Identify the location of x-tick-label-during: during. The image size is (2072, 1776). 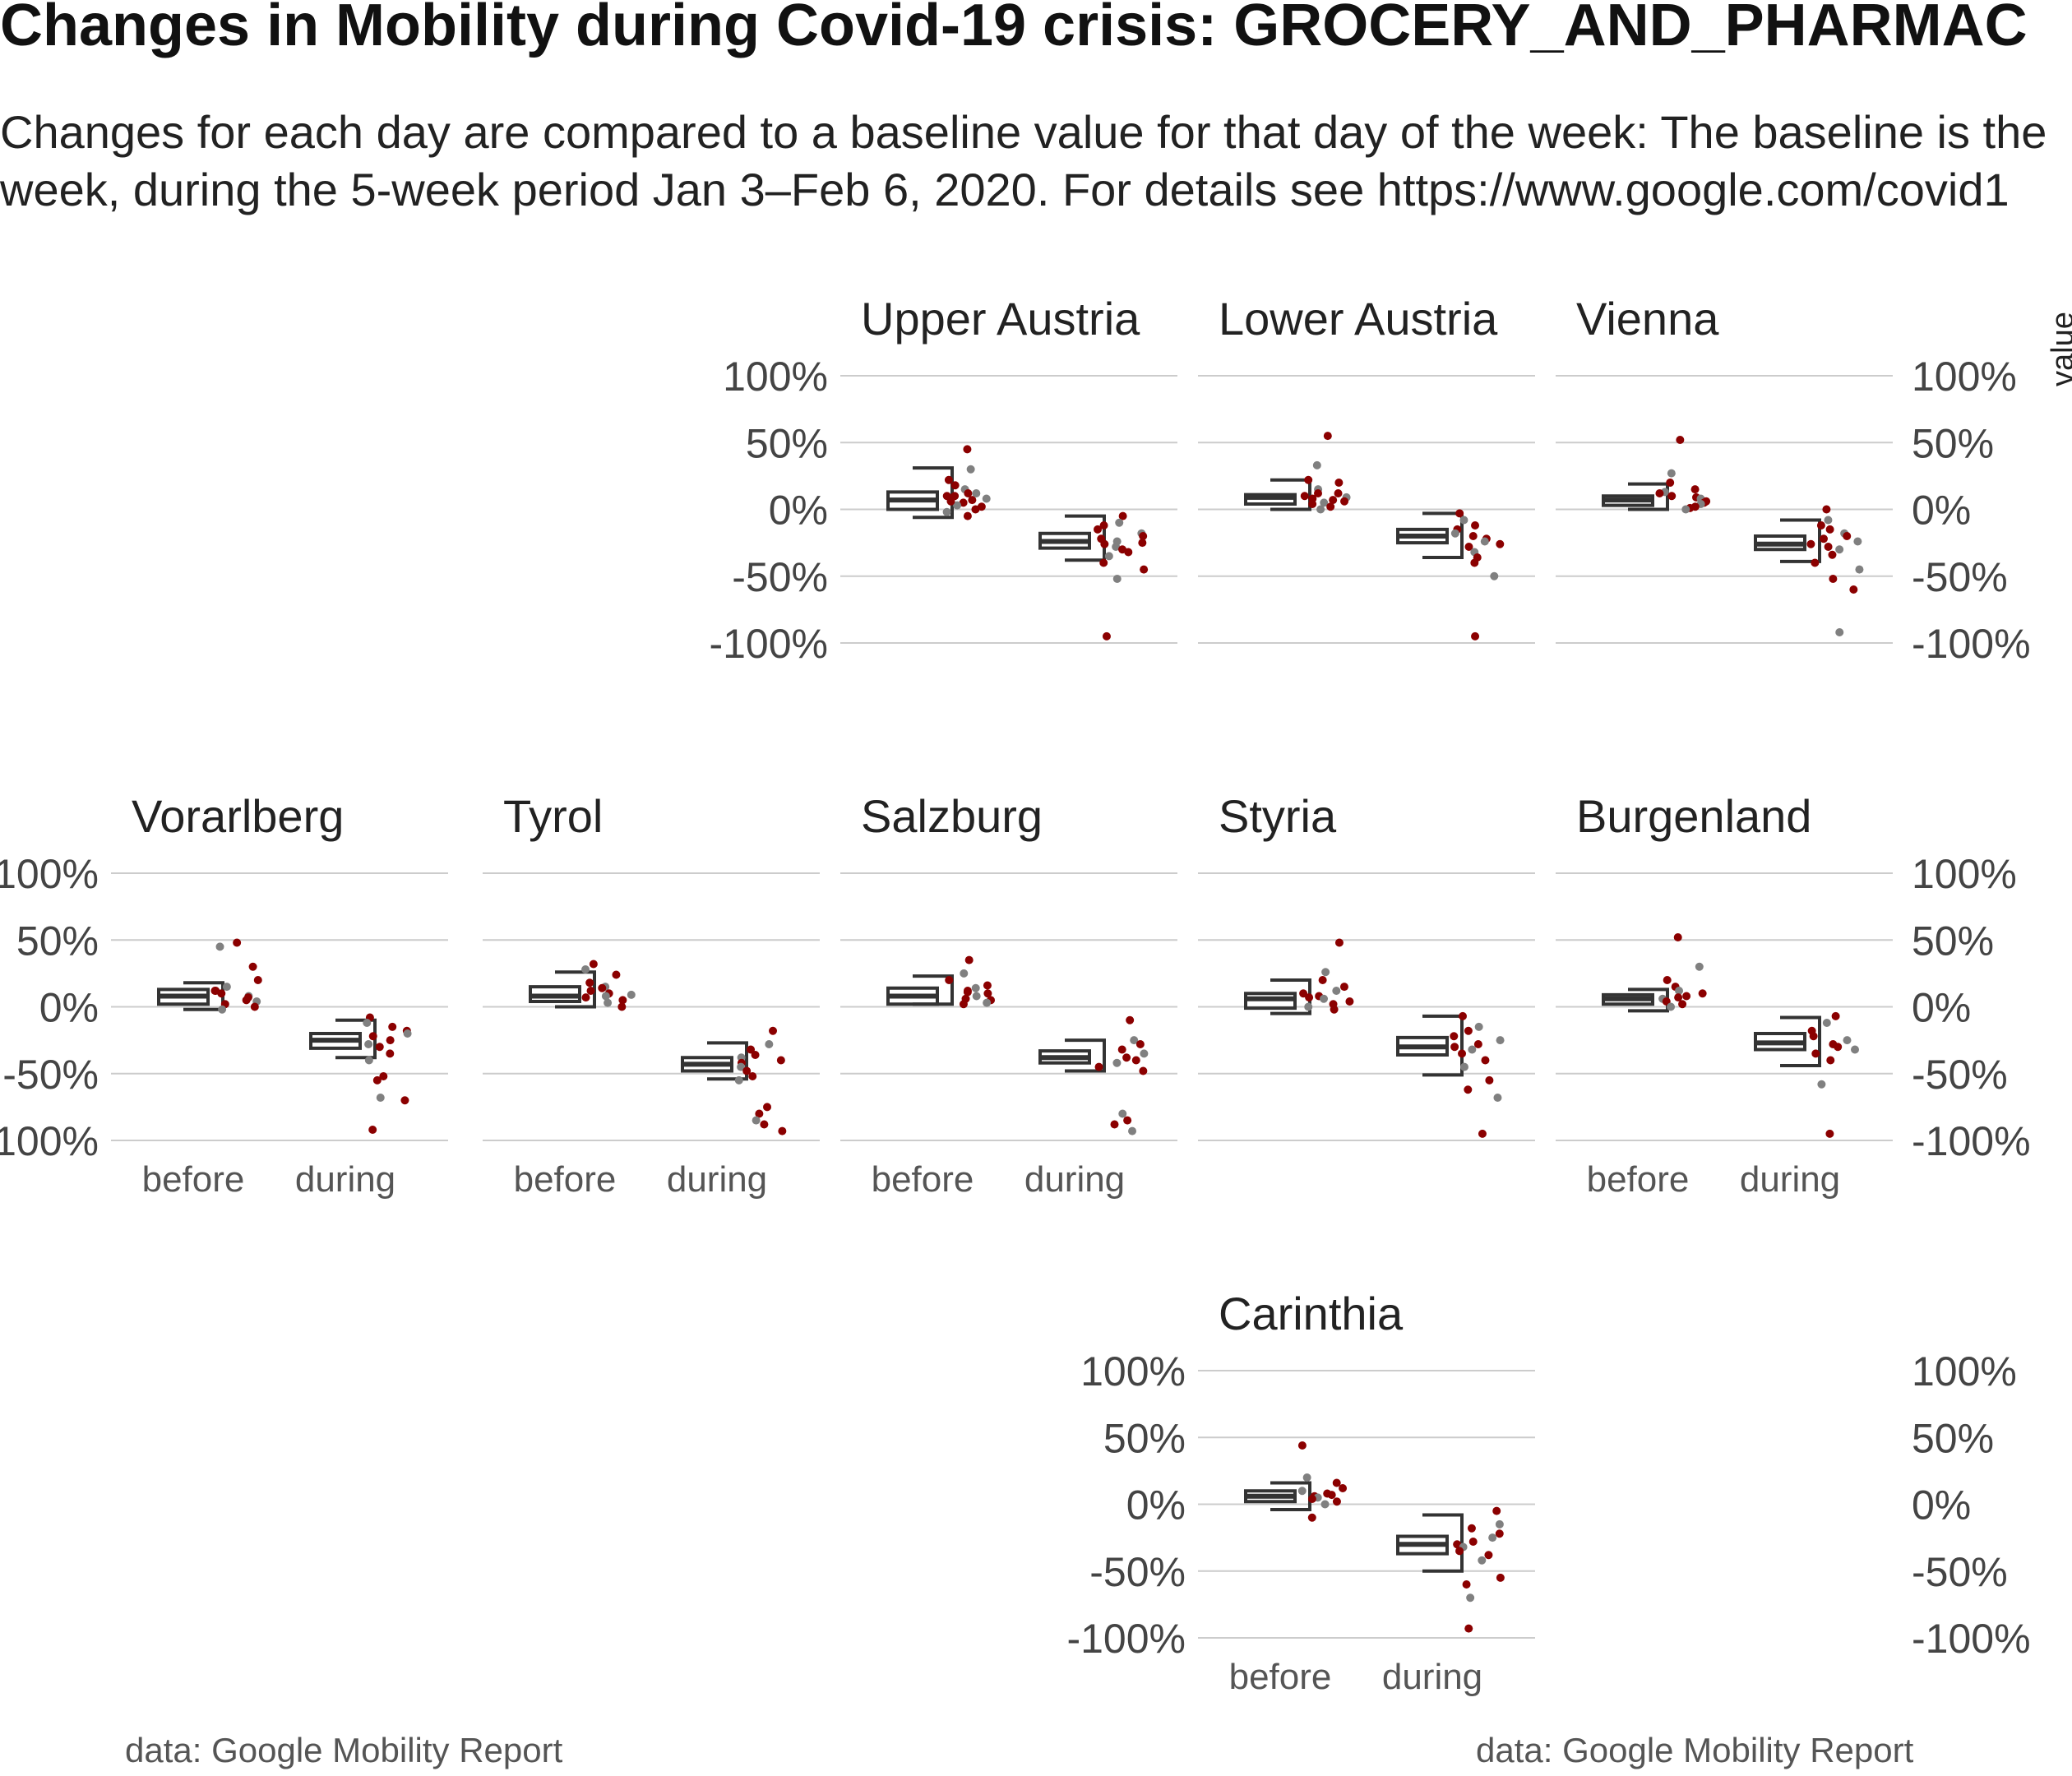
(345, 1179).